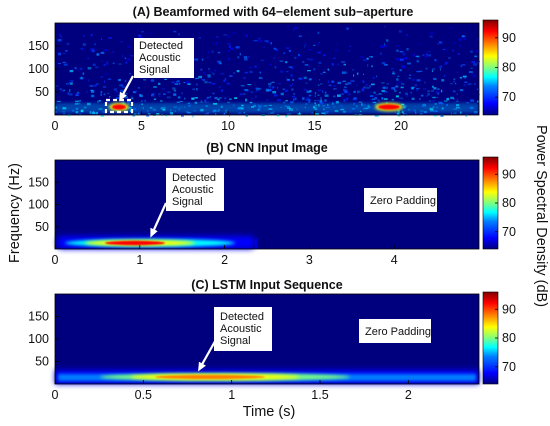 This screenshot has width=550, height=426. I want to click on panel-c-annotation-line-3: Signal, so click(235, 341).